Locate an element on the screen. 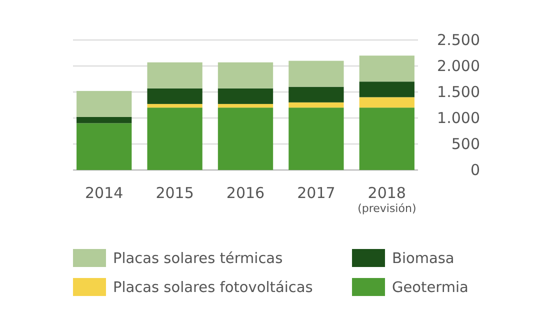  x-tick-label: 2015 is located at coordinates (175, 193).